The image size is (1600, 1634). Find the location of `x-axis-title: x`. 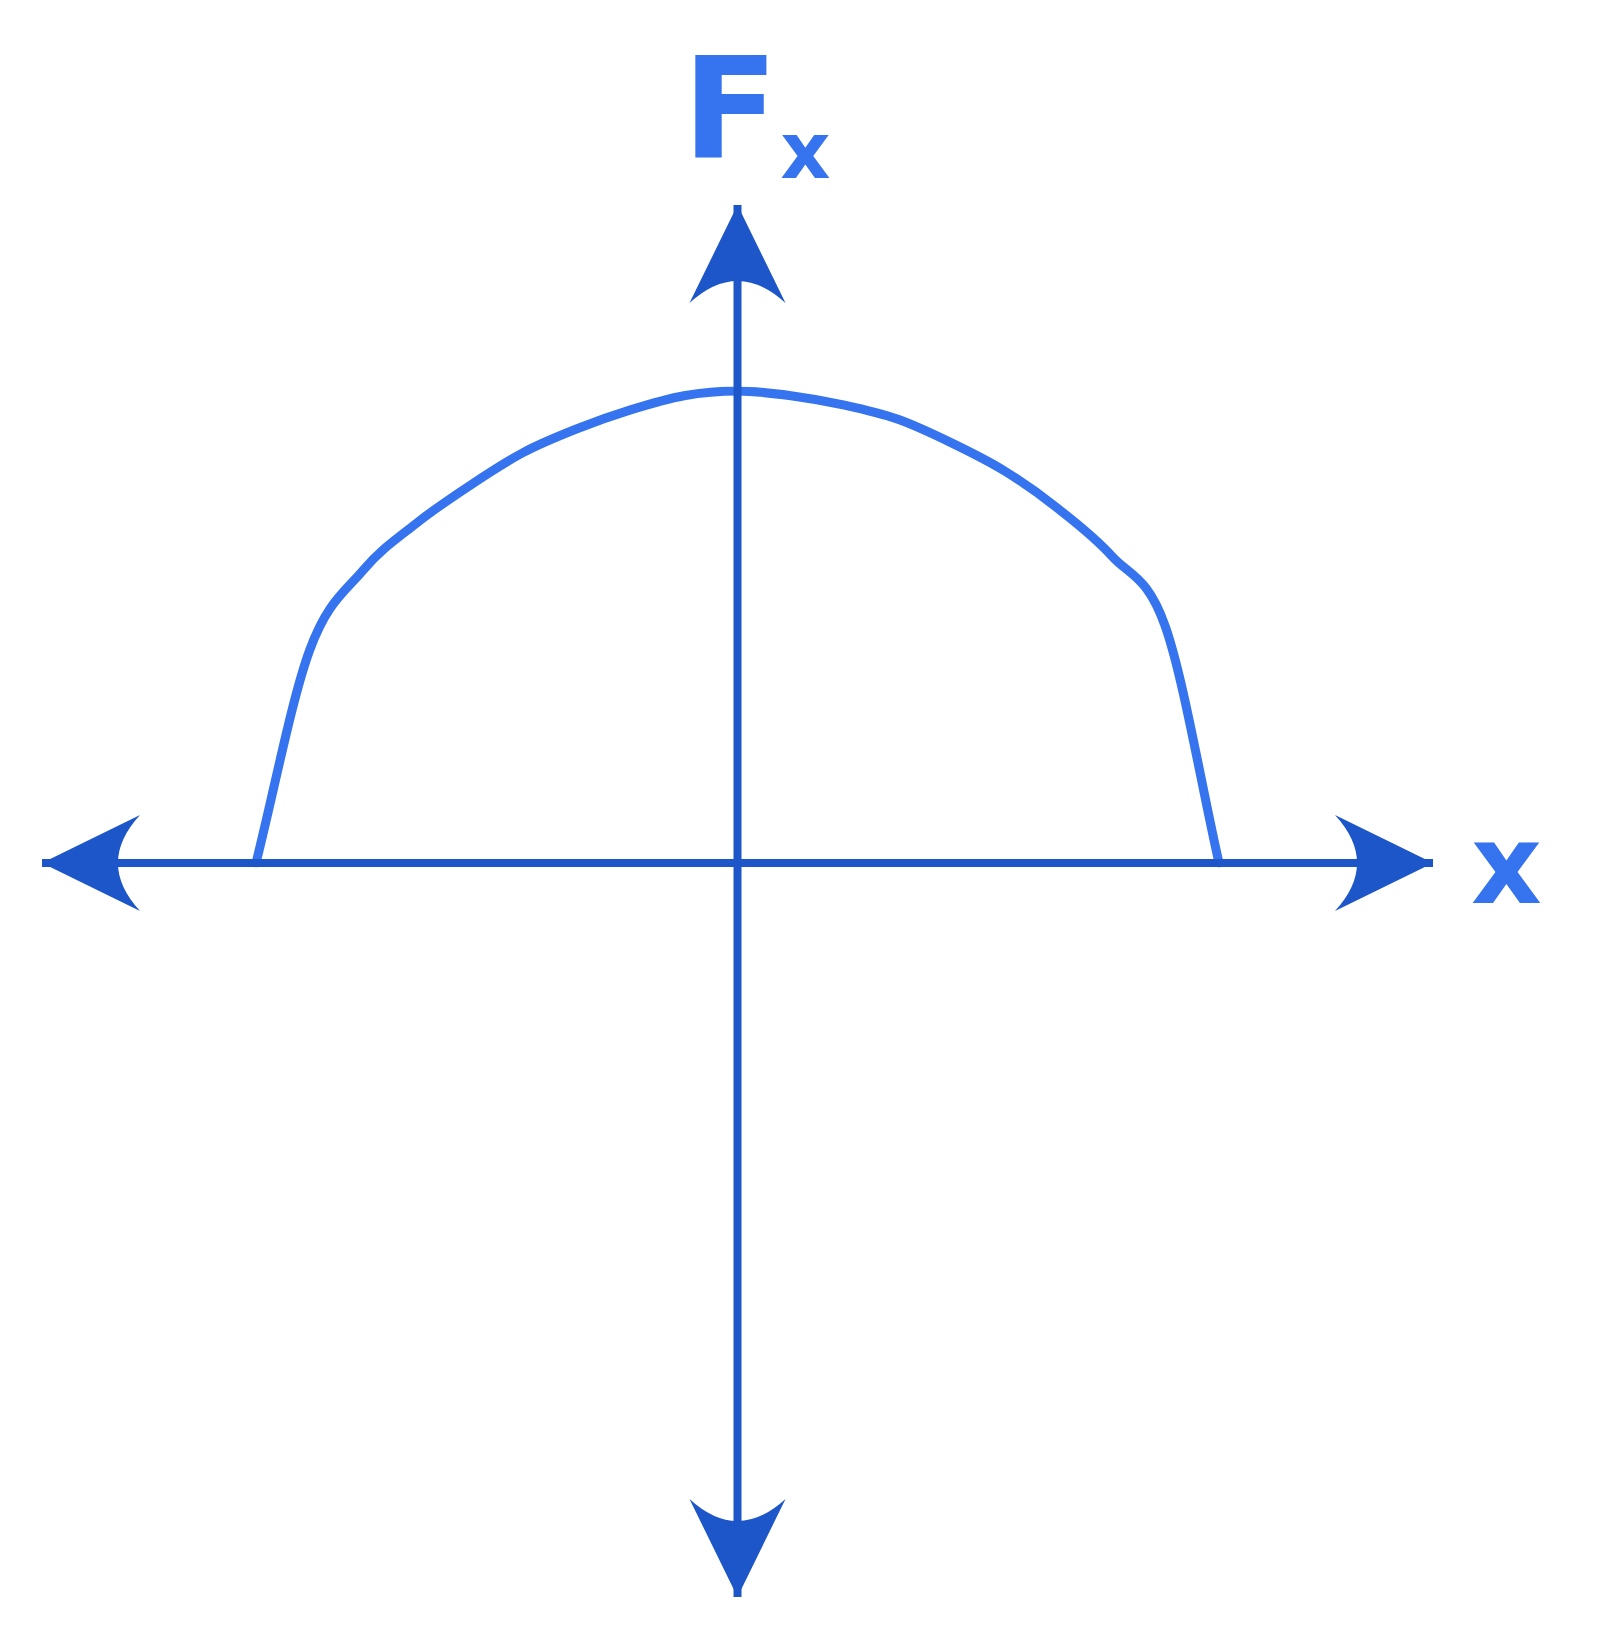

x-axis-title: x is located at coordinates (1506, 865).